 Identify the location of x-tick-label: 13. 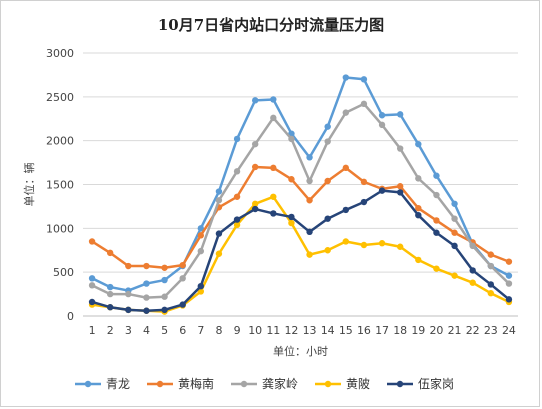
(310, 330).